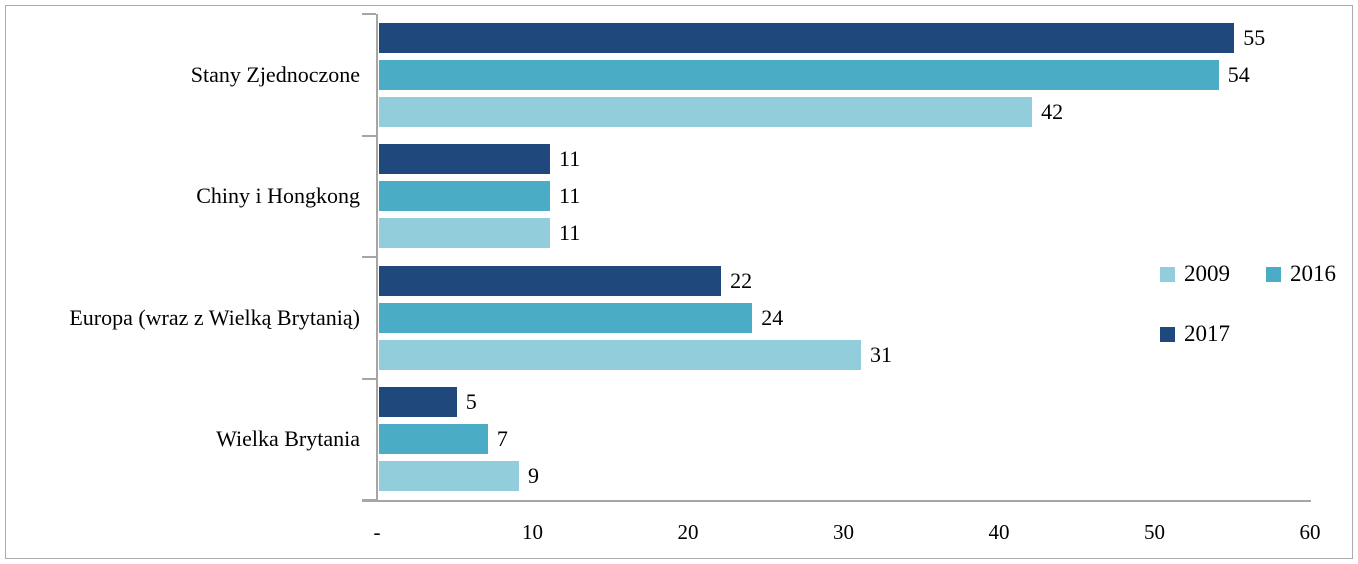  What do you see at coordinates (1207, 273) in the screenshot?
I see `legend-year-label: 2009` at bounding box center [1207, 273].